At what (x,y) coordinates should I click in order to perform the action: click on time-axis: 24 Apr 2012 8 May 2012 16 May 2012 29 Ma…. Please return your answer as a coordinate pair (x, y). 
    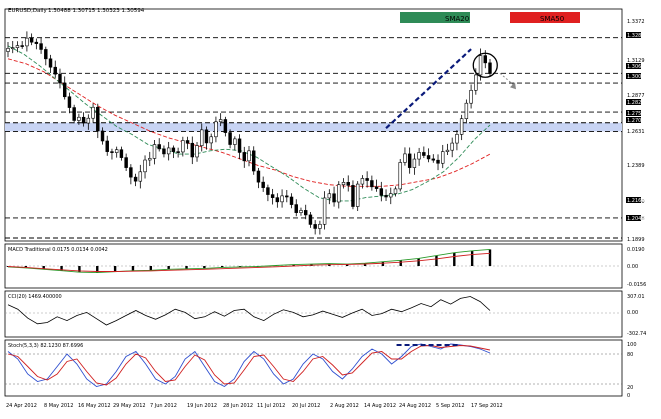
    Looking at the image, I should click on (254, 406).